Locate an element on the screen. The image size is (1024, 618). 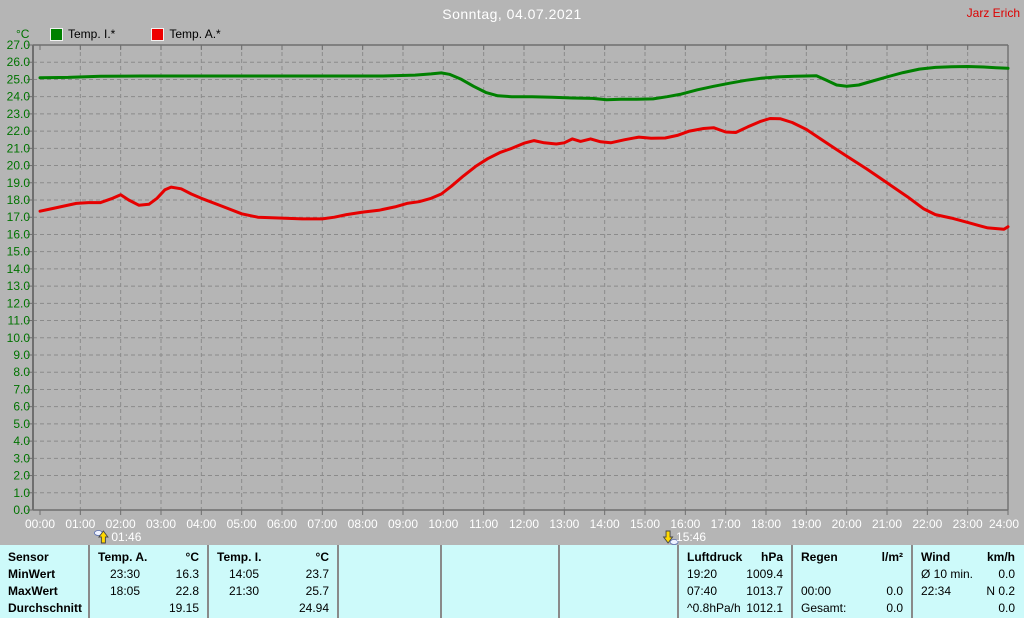
row-temp-a-minwert: 23:30 16.3 is located at coordinates (148, 574).